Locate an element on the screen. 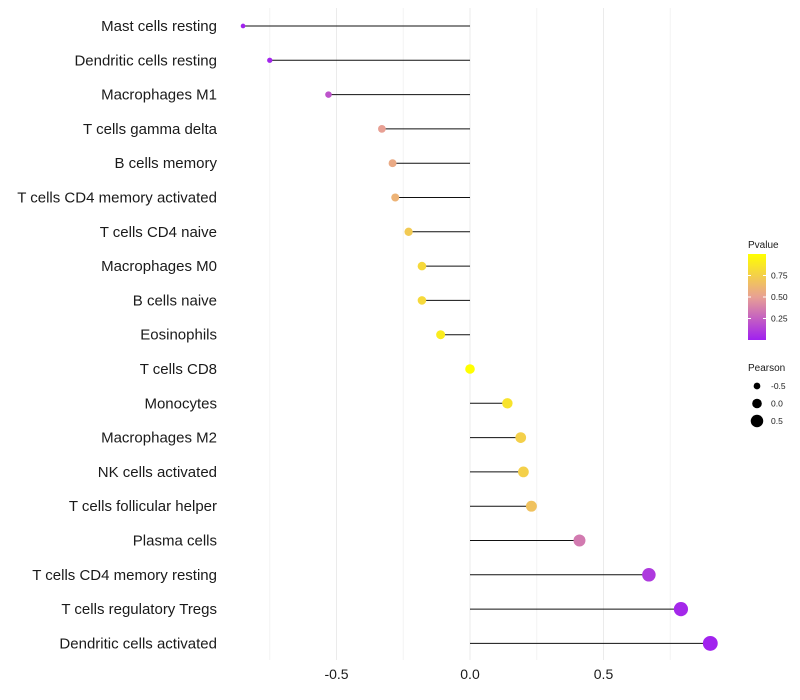 This screenshot has height=700, width=800. x-axis-tick-labels: -0.5 0.0 0.5 is located at coordinates (468, 674).